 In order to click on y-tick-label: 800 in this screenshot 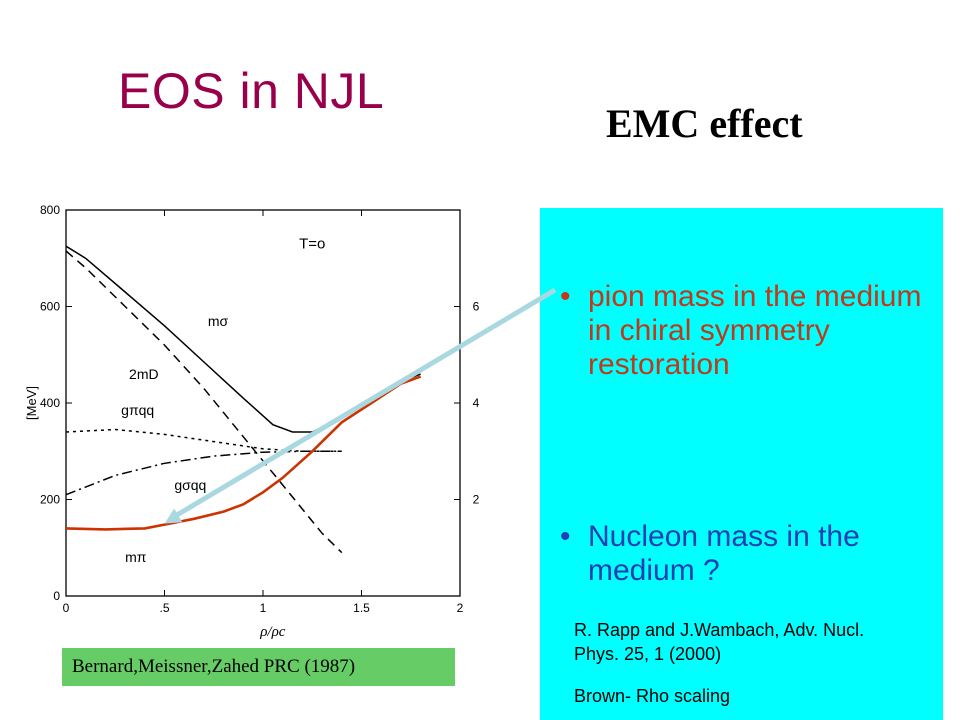, I will do `click(50, 210)`.